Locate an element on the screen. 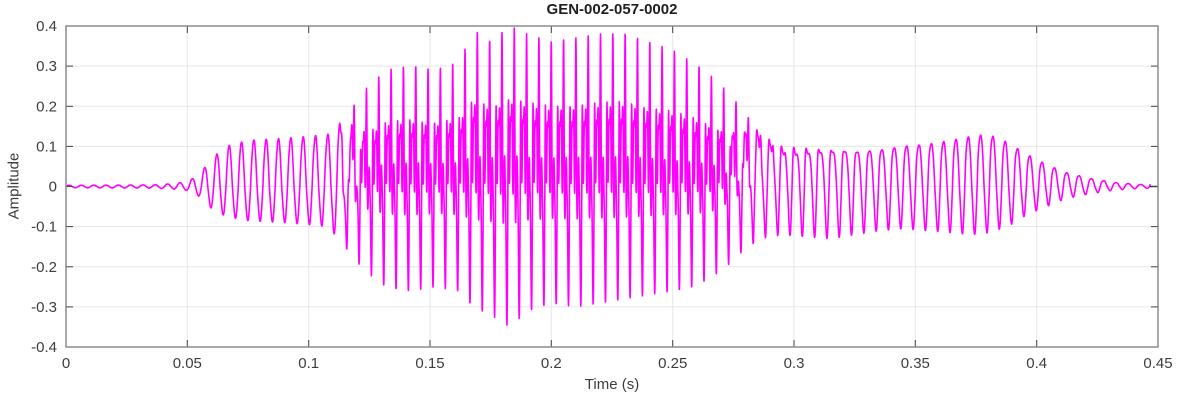 The width and height of the screenshot is (1182, 404). y-tick-label: 0.2 is located at coordinates (46, 106).